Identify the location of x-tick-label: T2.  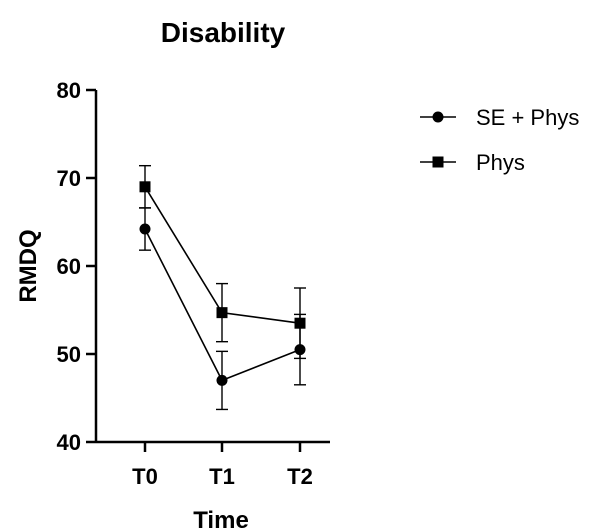
(300, 476).